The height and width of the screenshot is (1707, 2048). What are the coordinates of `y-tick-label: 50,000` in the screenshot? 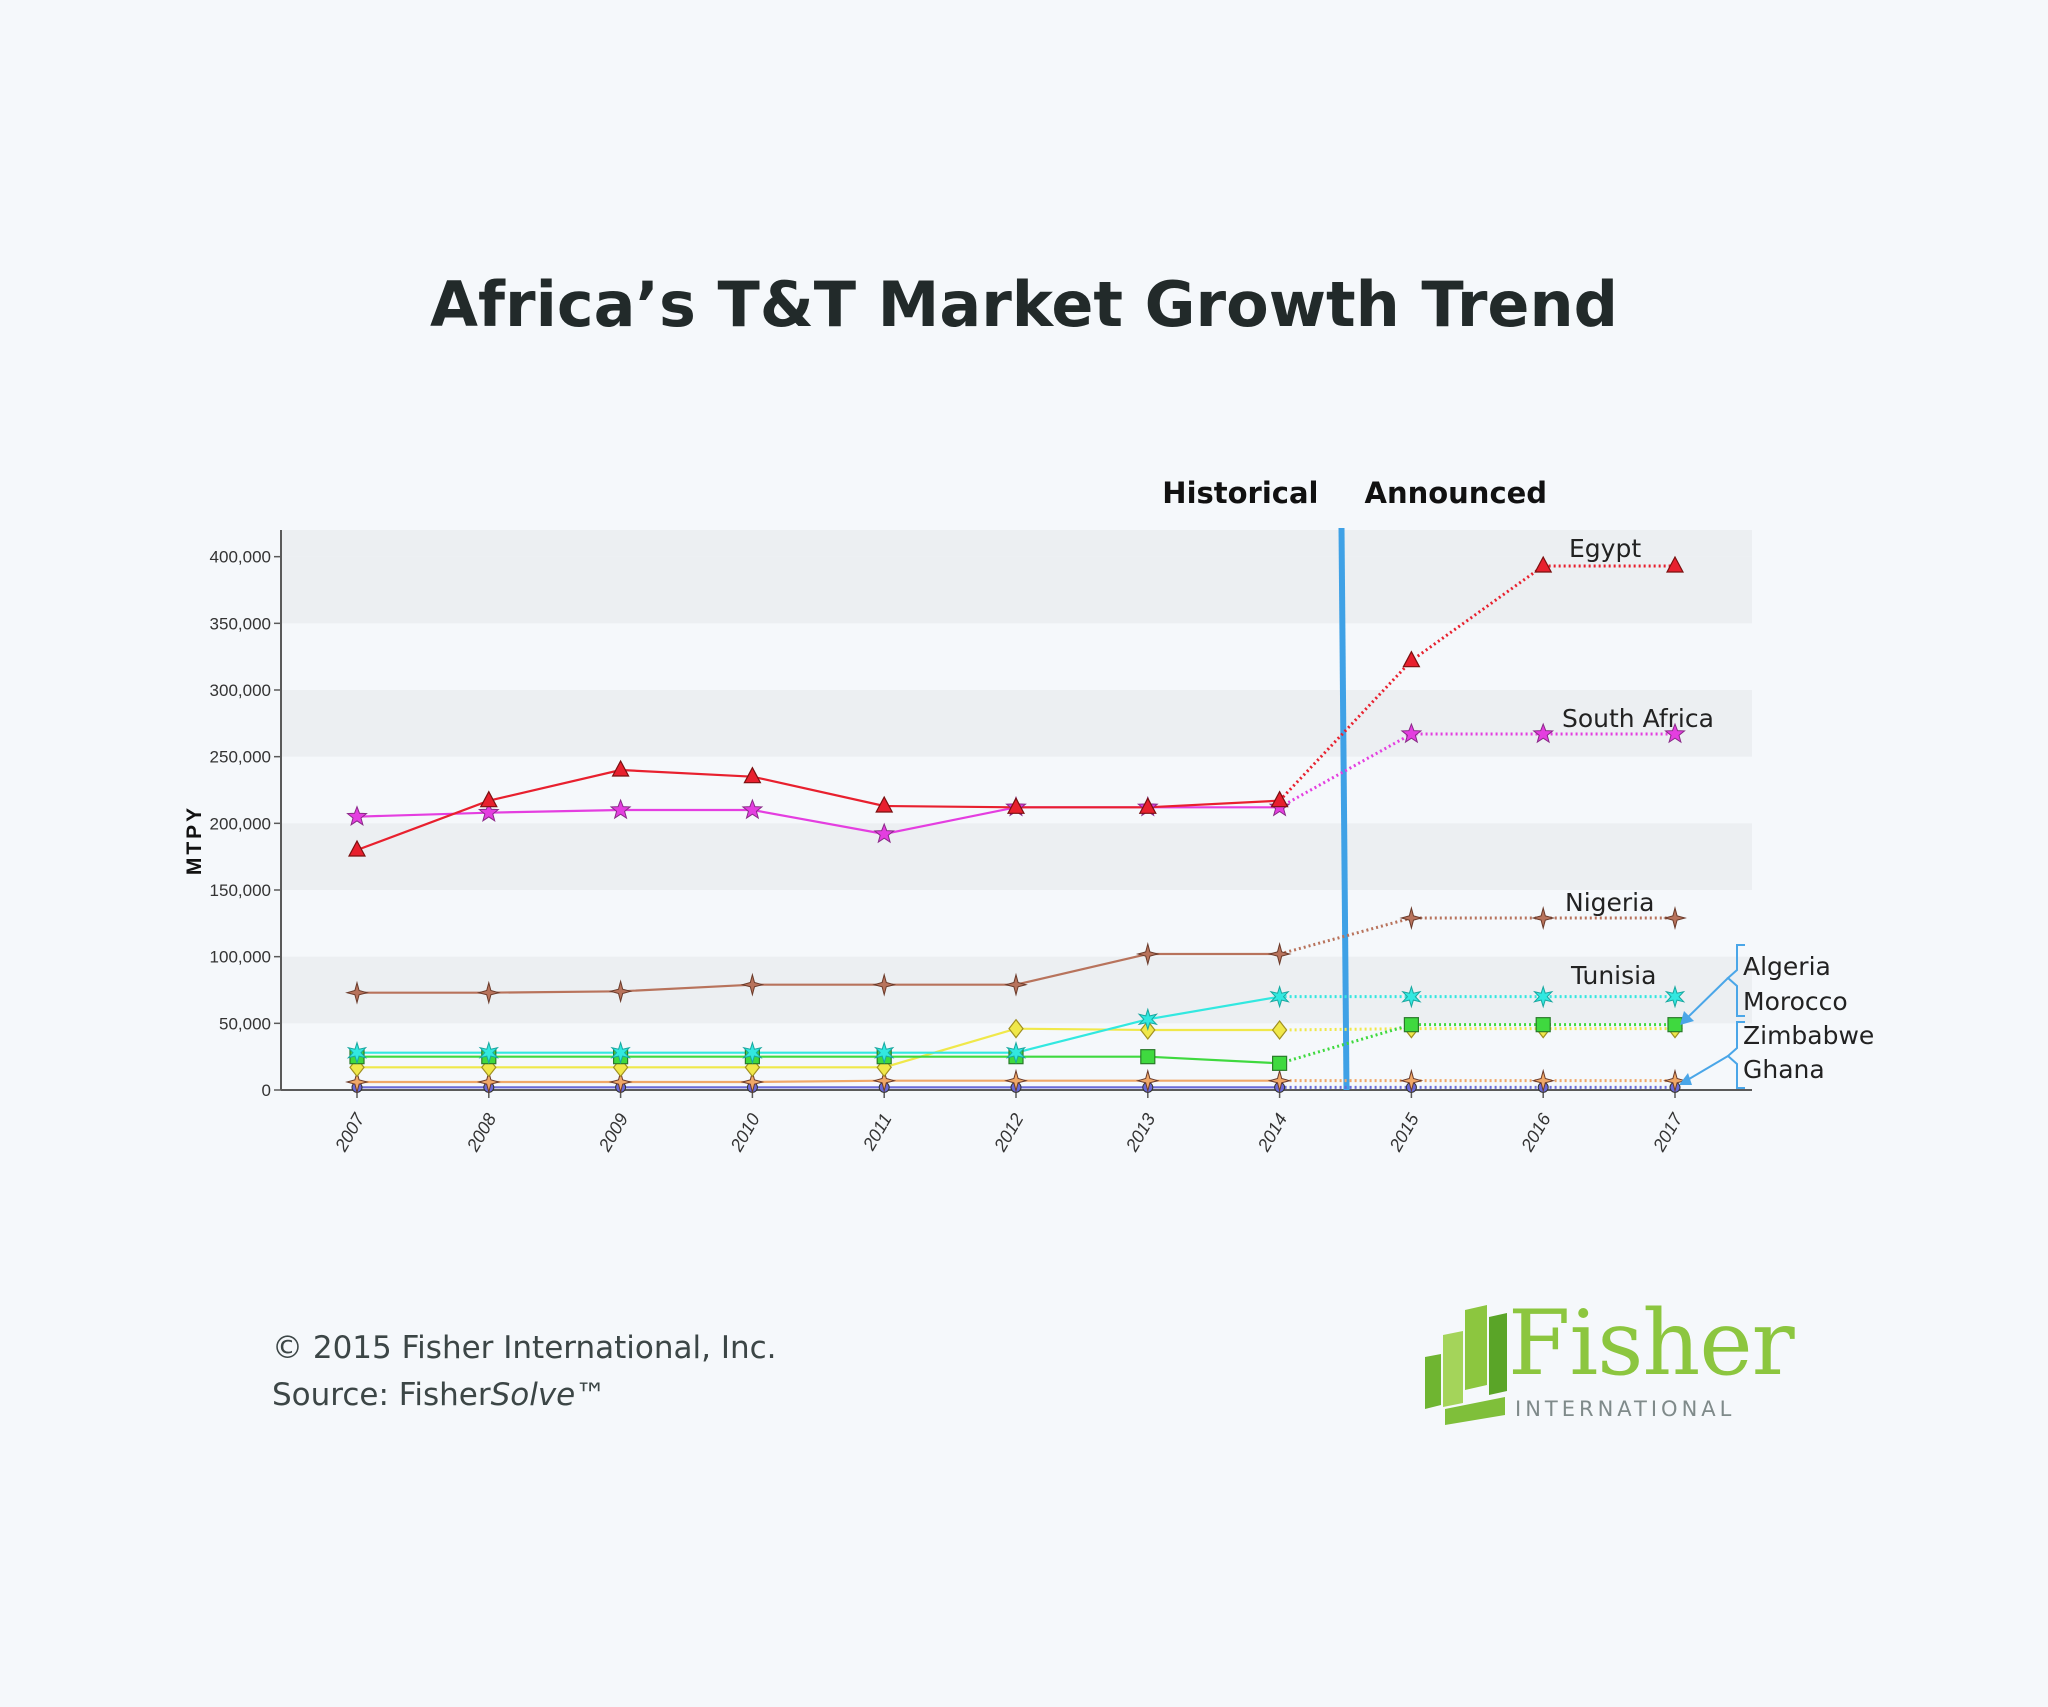 It's located at (245, 1023).